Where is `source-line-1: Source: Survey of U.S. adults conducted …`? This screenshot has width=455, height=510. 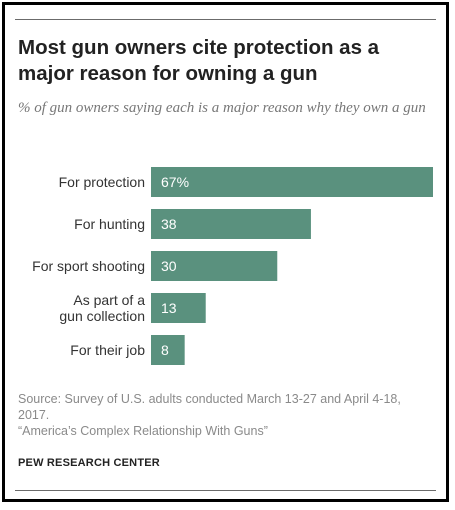 source-line-1: Source: Survey of U.S. adults conducted … is located at coordinates (209, 407).